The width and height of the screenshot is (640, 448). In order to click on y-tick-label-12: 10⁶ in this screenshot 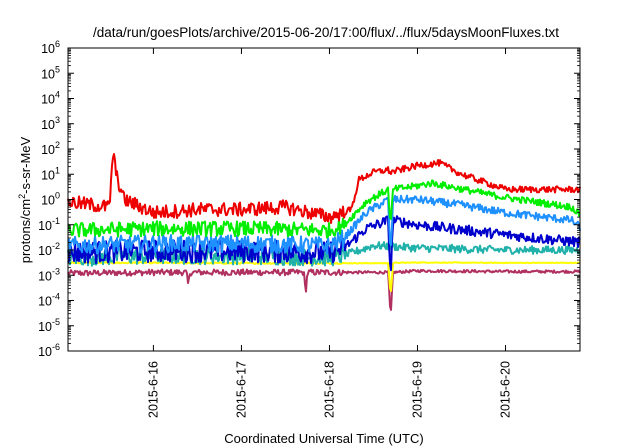, I will do `click(50, 47)`.